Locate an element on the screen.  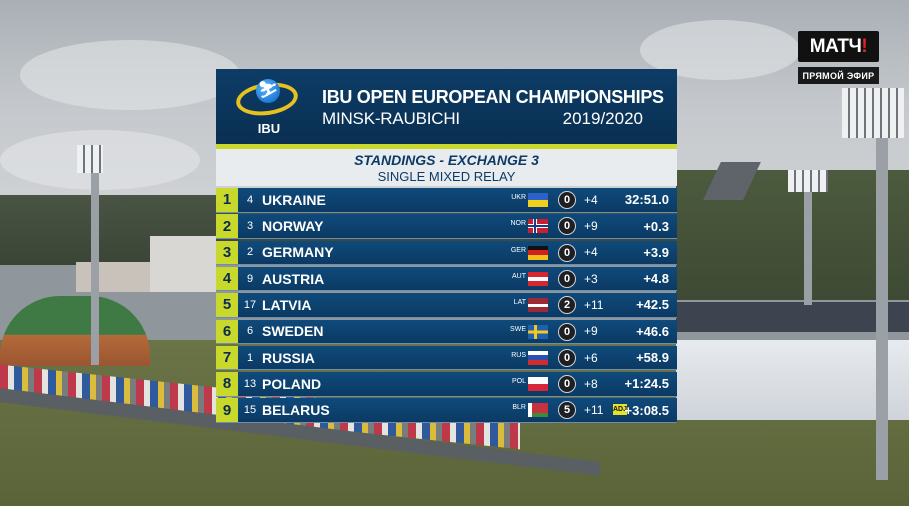
team-name: UKRAINE is located at coordinates (294, 199).